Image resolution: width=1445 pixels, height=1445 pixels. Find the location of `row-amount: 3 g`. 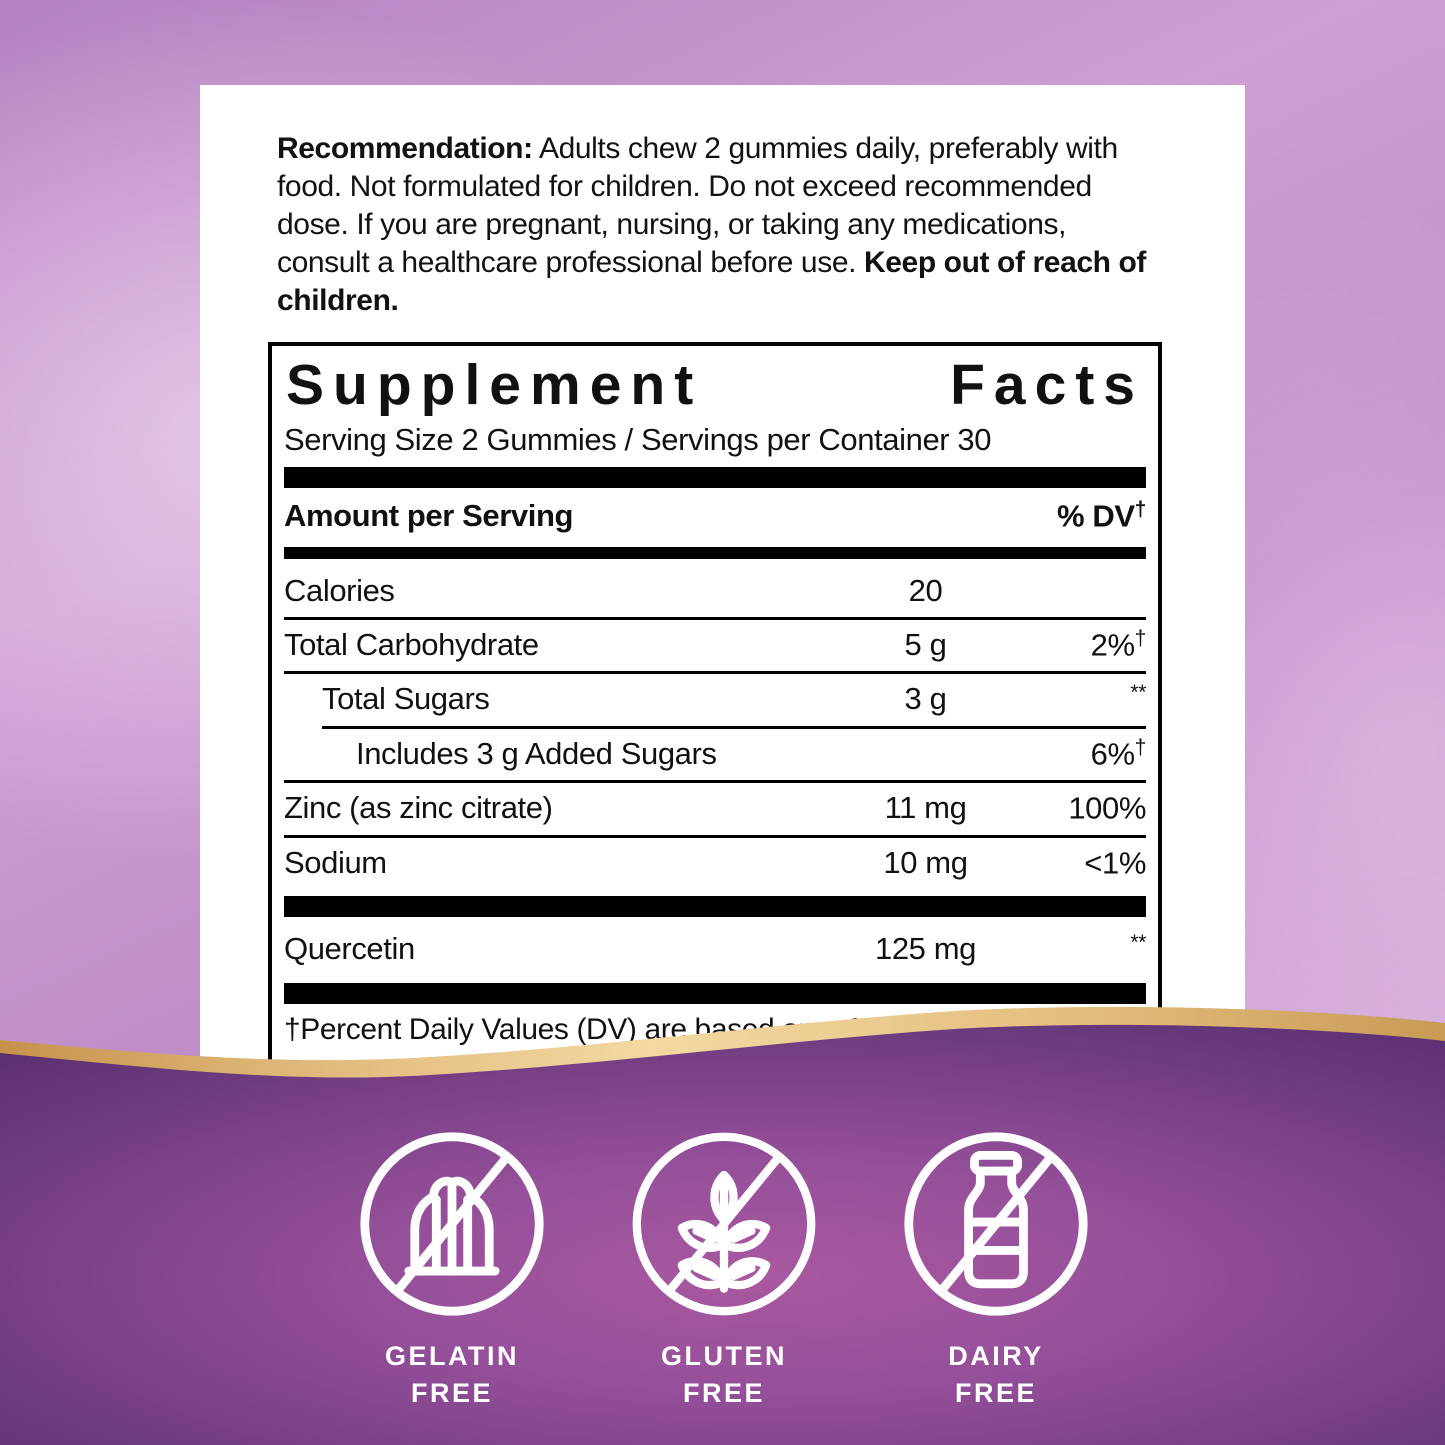

row-amount: 3 g is located at coordinates (925, 699).